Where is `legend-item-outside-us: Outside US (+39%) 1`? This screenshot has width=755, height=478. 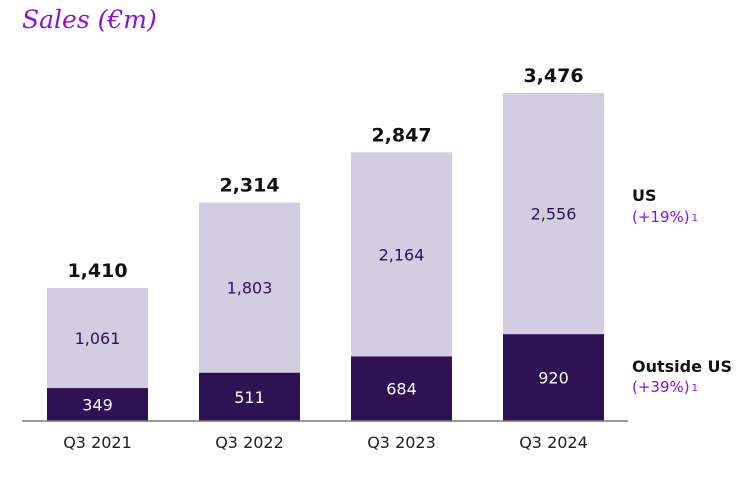 legend-item-outside-us: Outside US (+39%) 1 is located at coordinates (682, 376).